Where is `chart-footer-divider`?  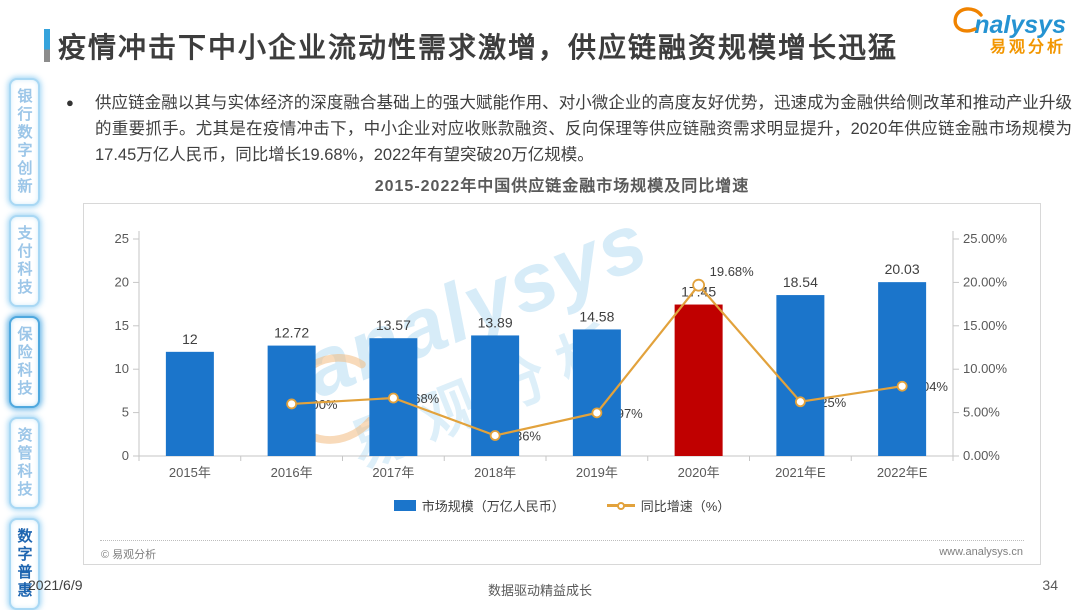
chart-footer-divider is located at coordinates (562, 540).